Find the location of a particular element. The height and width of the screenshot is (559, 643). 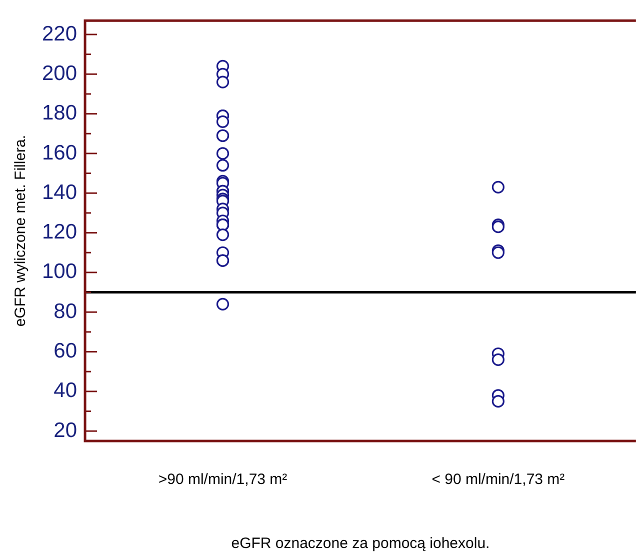

y-axis-title: eGFR wyliczone met. Fillera. is located at coordinates (21, 230).